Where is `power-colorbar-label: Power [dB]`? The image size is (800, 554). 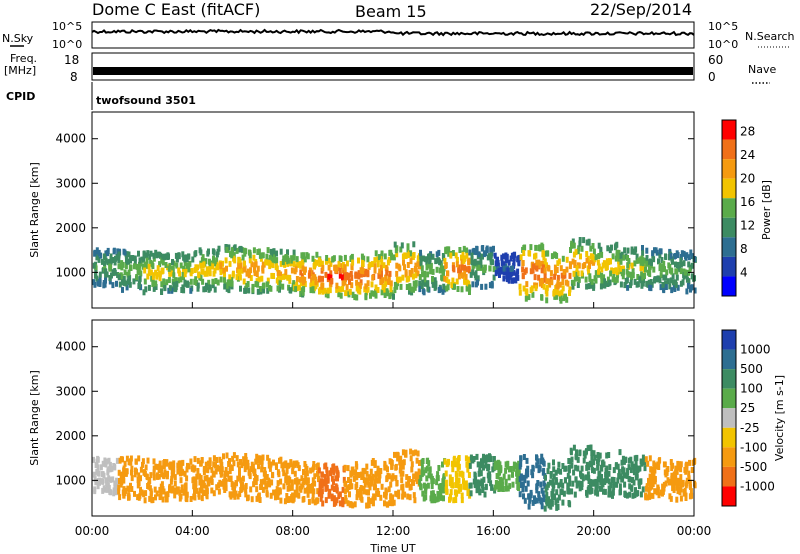 power-colorbar-label: Power [dB] is located at coordinates (766, 210).